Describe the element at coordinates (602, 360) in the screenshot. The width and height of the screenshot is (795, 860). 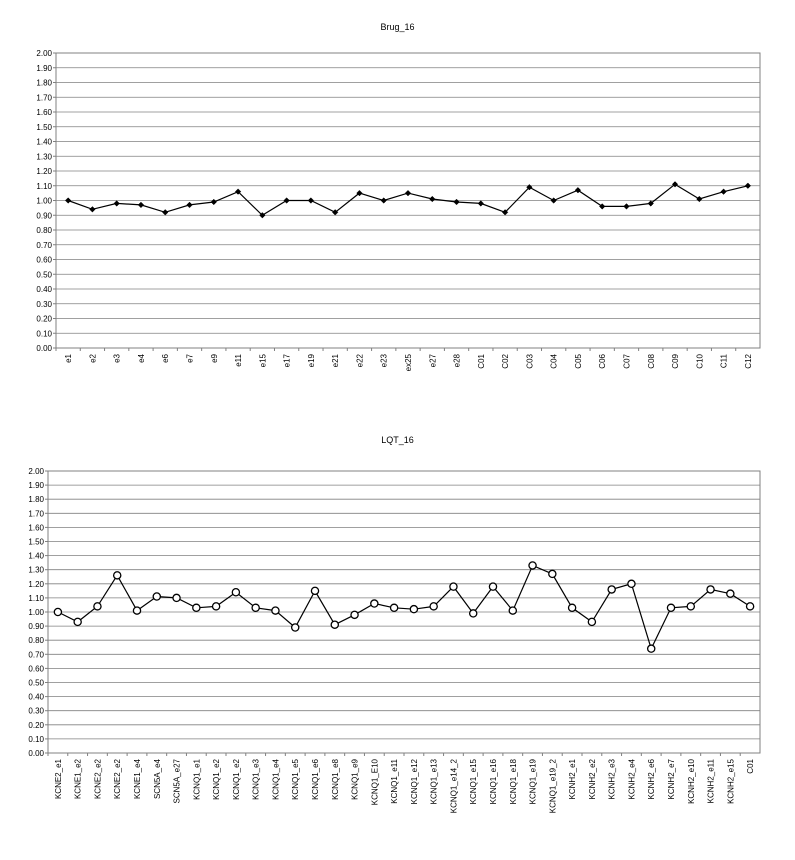
I see `x-tick-label: C06` at that location.